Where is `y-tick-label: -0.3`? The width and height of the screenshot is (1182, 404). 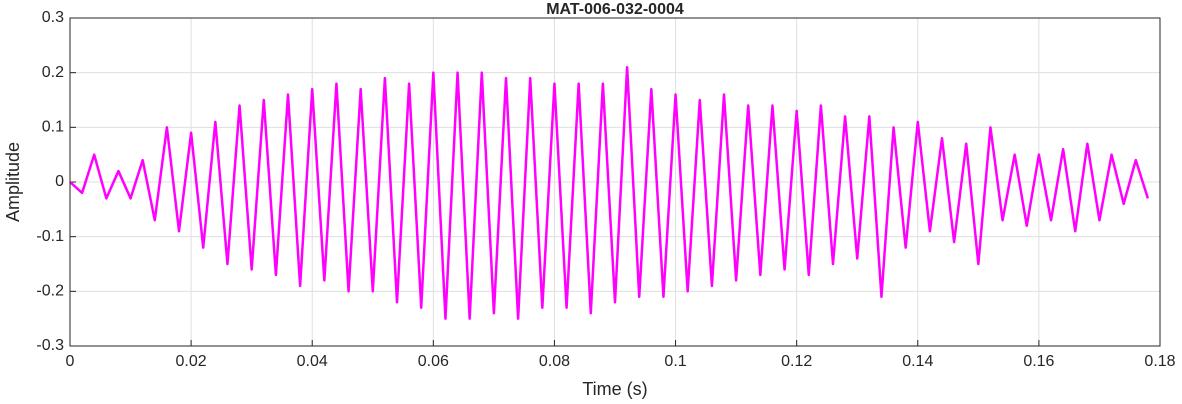 y-tick-label: -0.3 is located at coordinates (50, 345).